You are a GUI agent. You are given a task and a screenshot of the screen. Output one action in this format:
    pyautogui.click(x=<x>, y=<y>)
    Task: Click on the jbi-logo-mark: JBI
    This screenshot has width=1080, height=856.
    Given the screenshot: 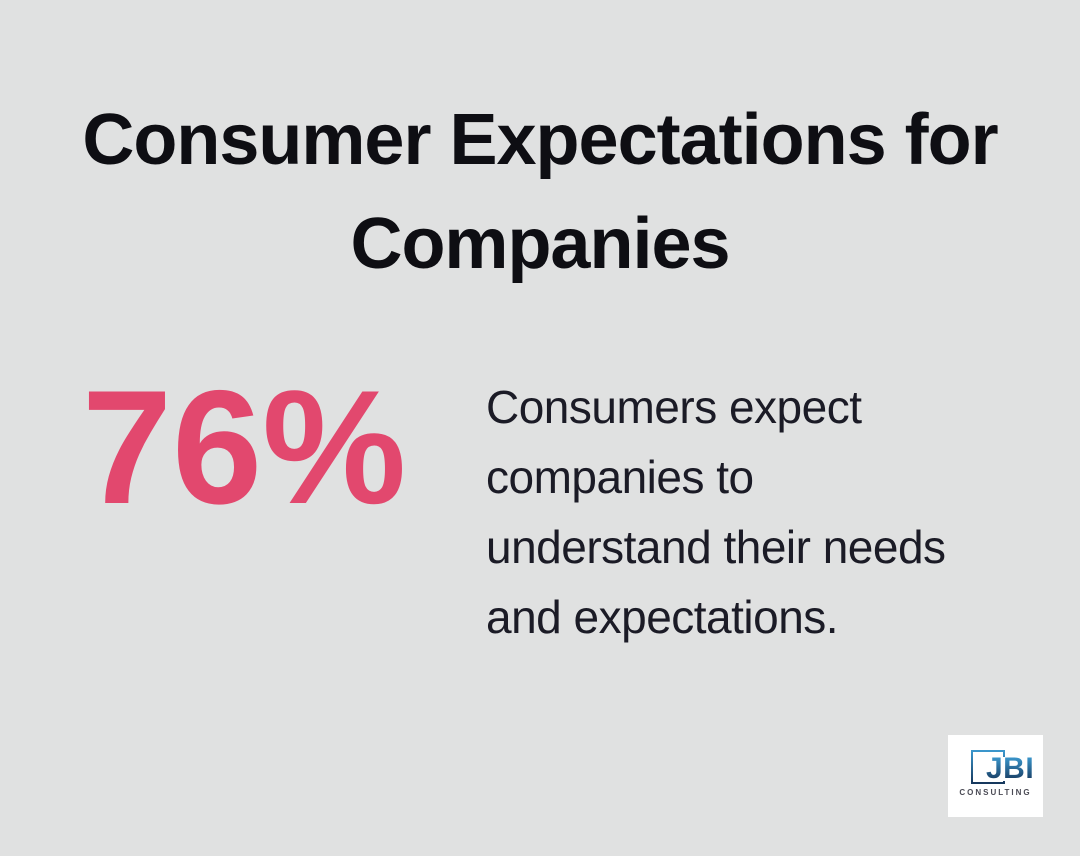 What is the action you would take?
    pyautogui.click(x=995, y=776)
    